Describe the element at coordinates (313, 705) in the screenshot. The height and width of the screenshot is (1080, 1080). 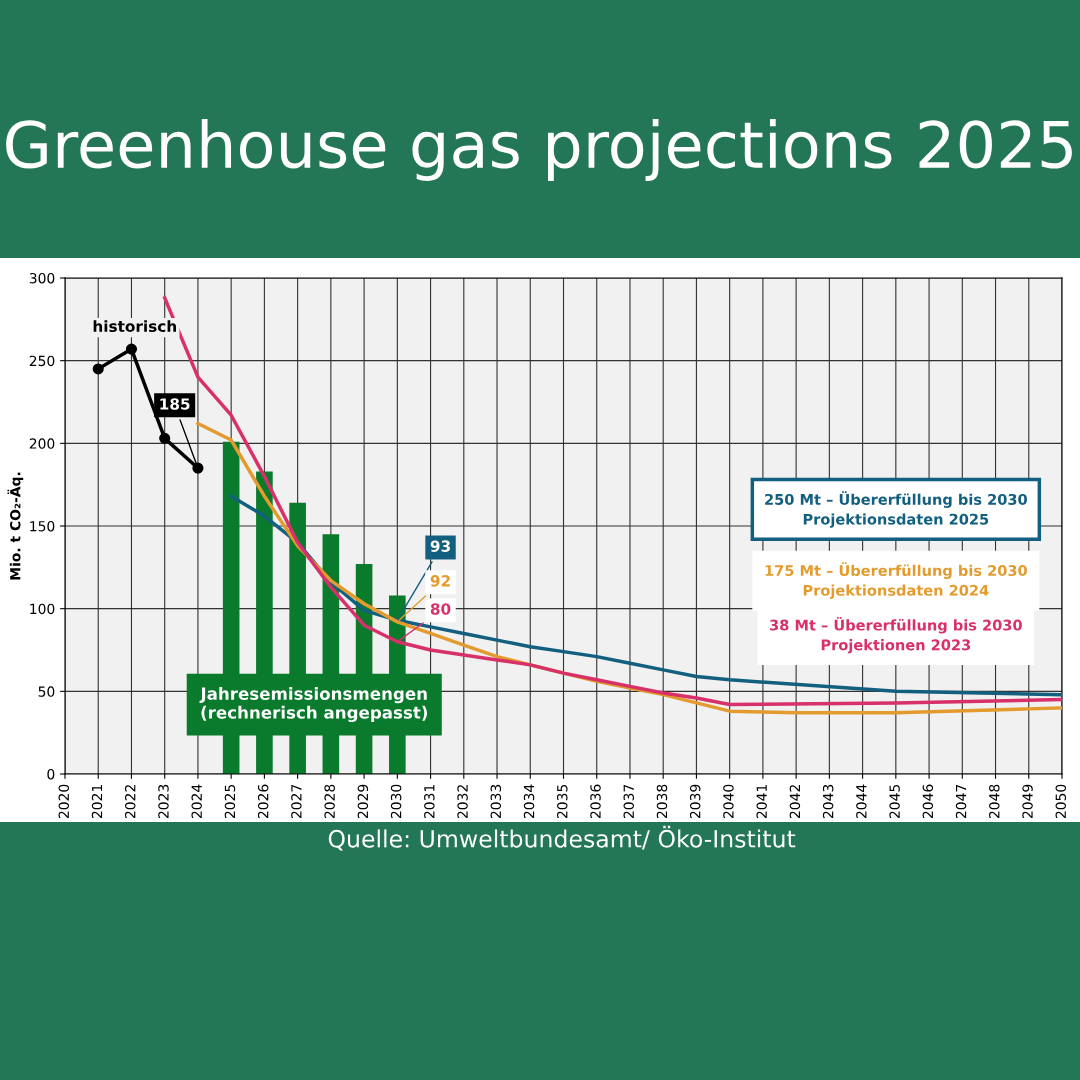
I see `series-label: Jahresemissionsmengen (rechnerisch angepasst)` at that location.